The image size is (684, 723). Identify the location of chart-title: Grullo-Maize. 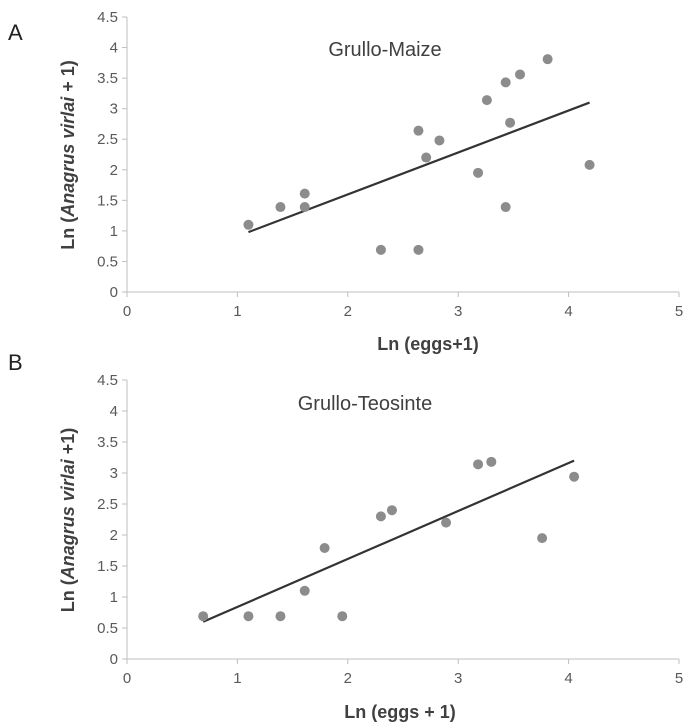
(384, 50).